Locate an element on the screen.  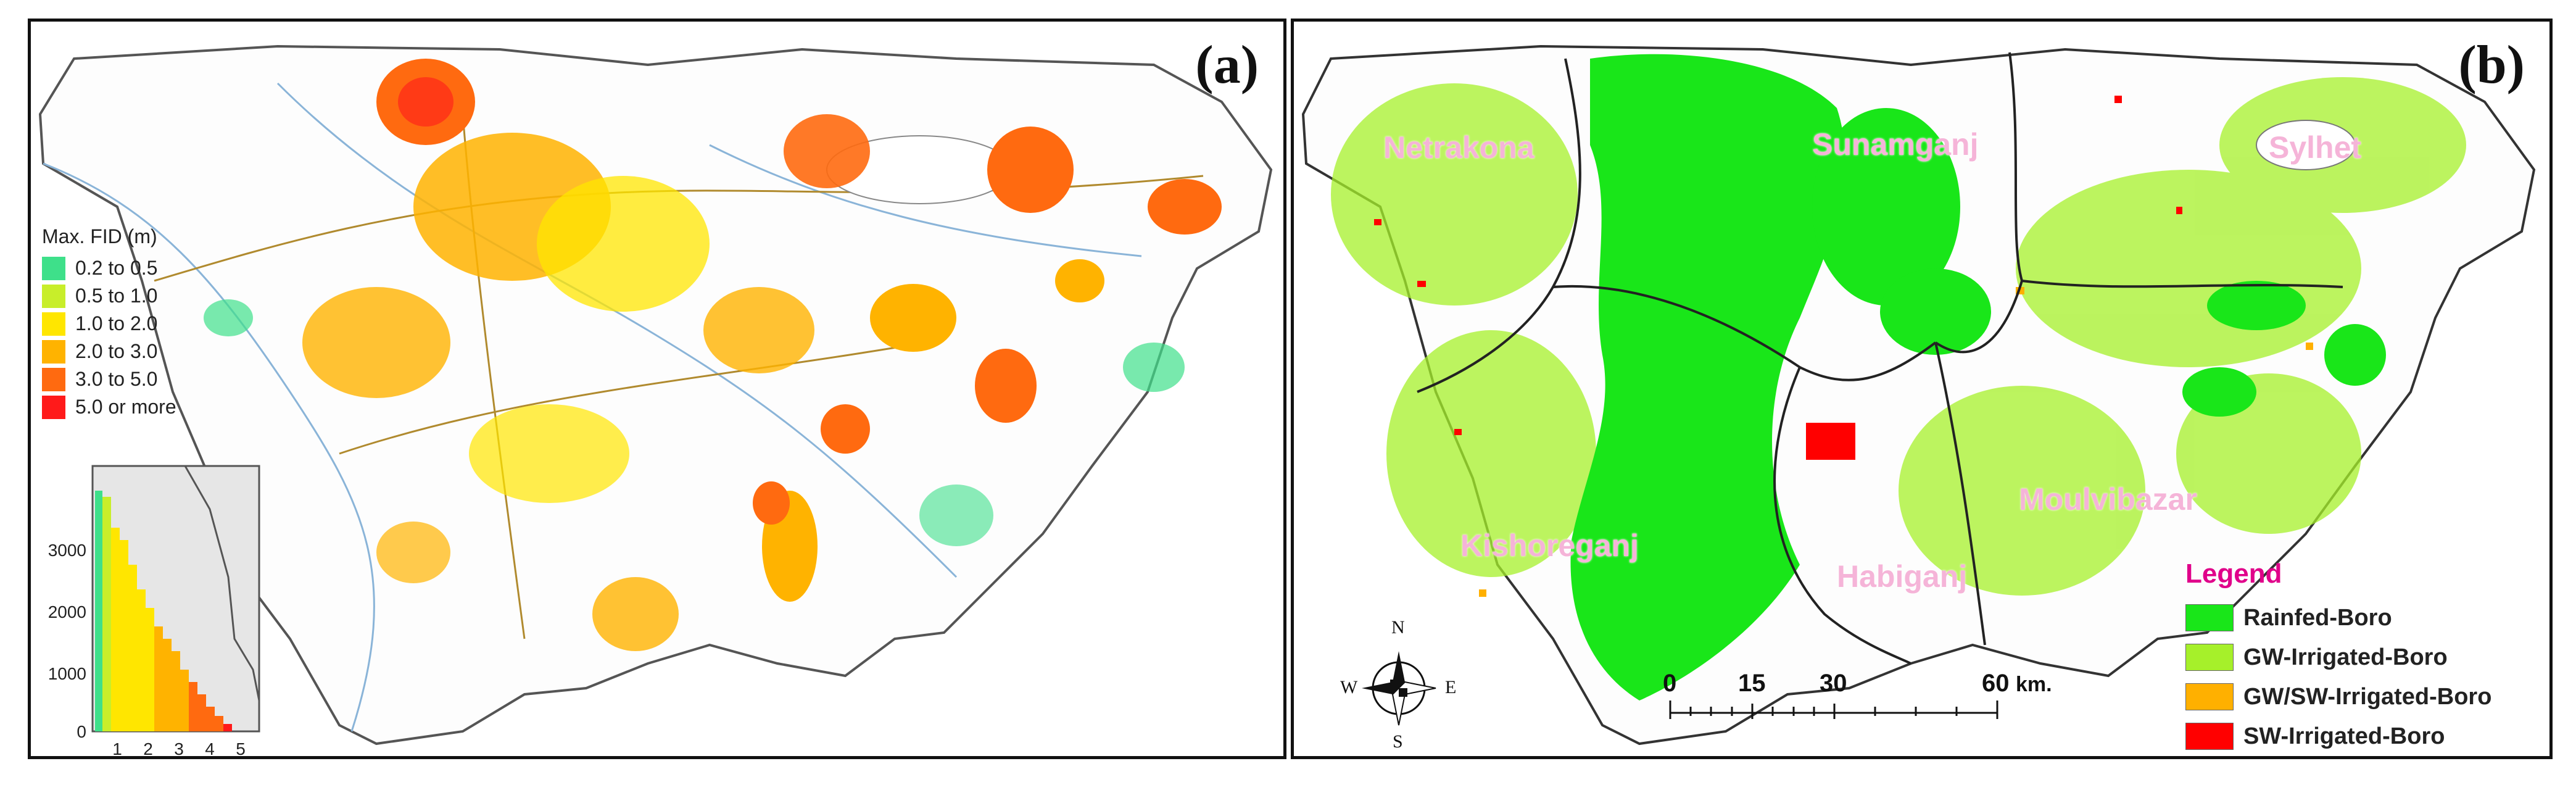
scale-unit: km. is located at coordinates (2034, 684).